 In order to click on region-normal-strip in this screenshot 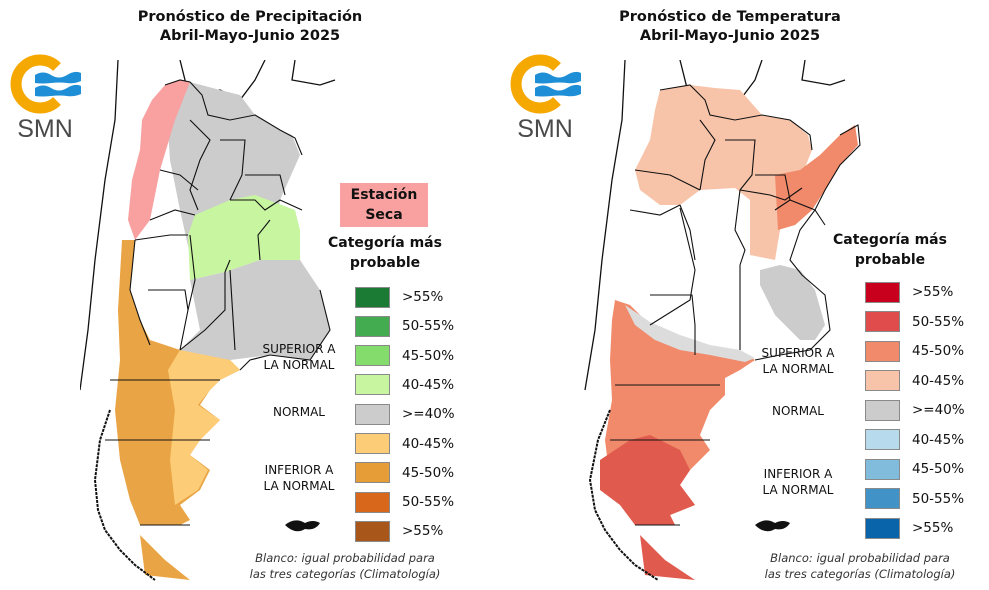, I will do `click(690, 333)`.